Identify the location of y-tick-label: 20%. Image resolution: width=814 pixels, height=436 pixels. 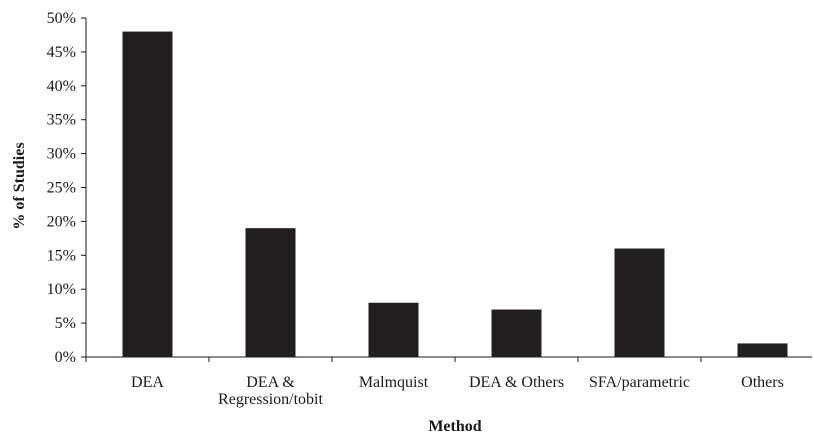
(61, 221).